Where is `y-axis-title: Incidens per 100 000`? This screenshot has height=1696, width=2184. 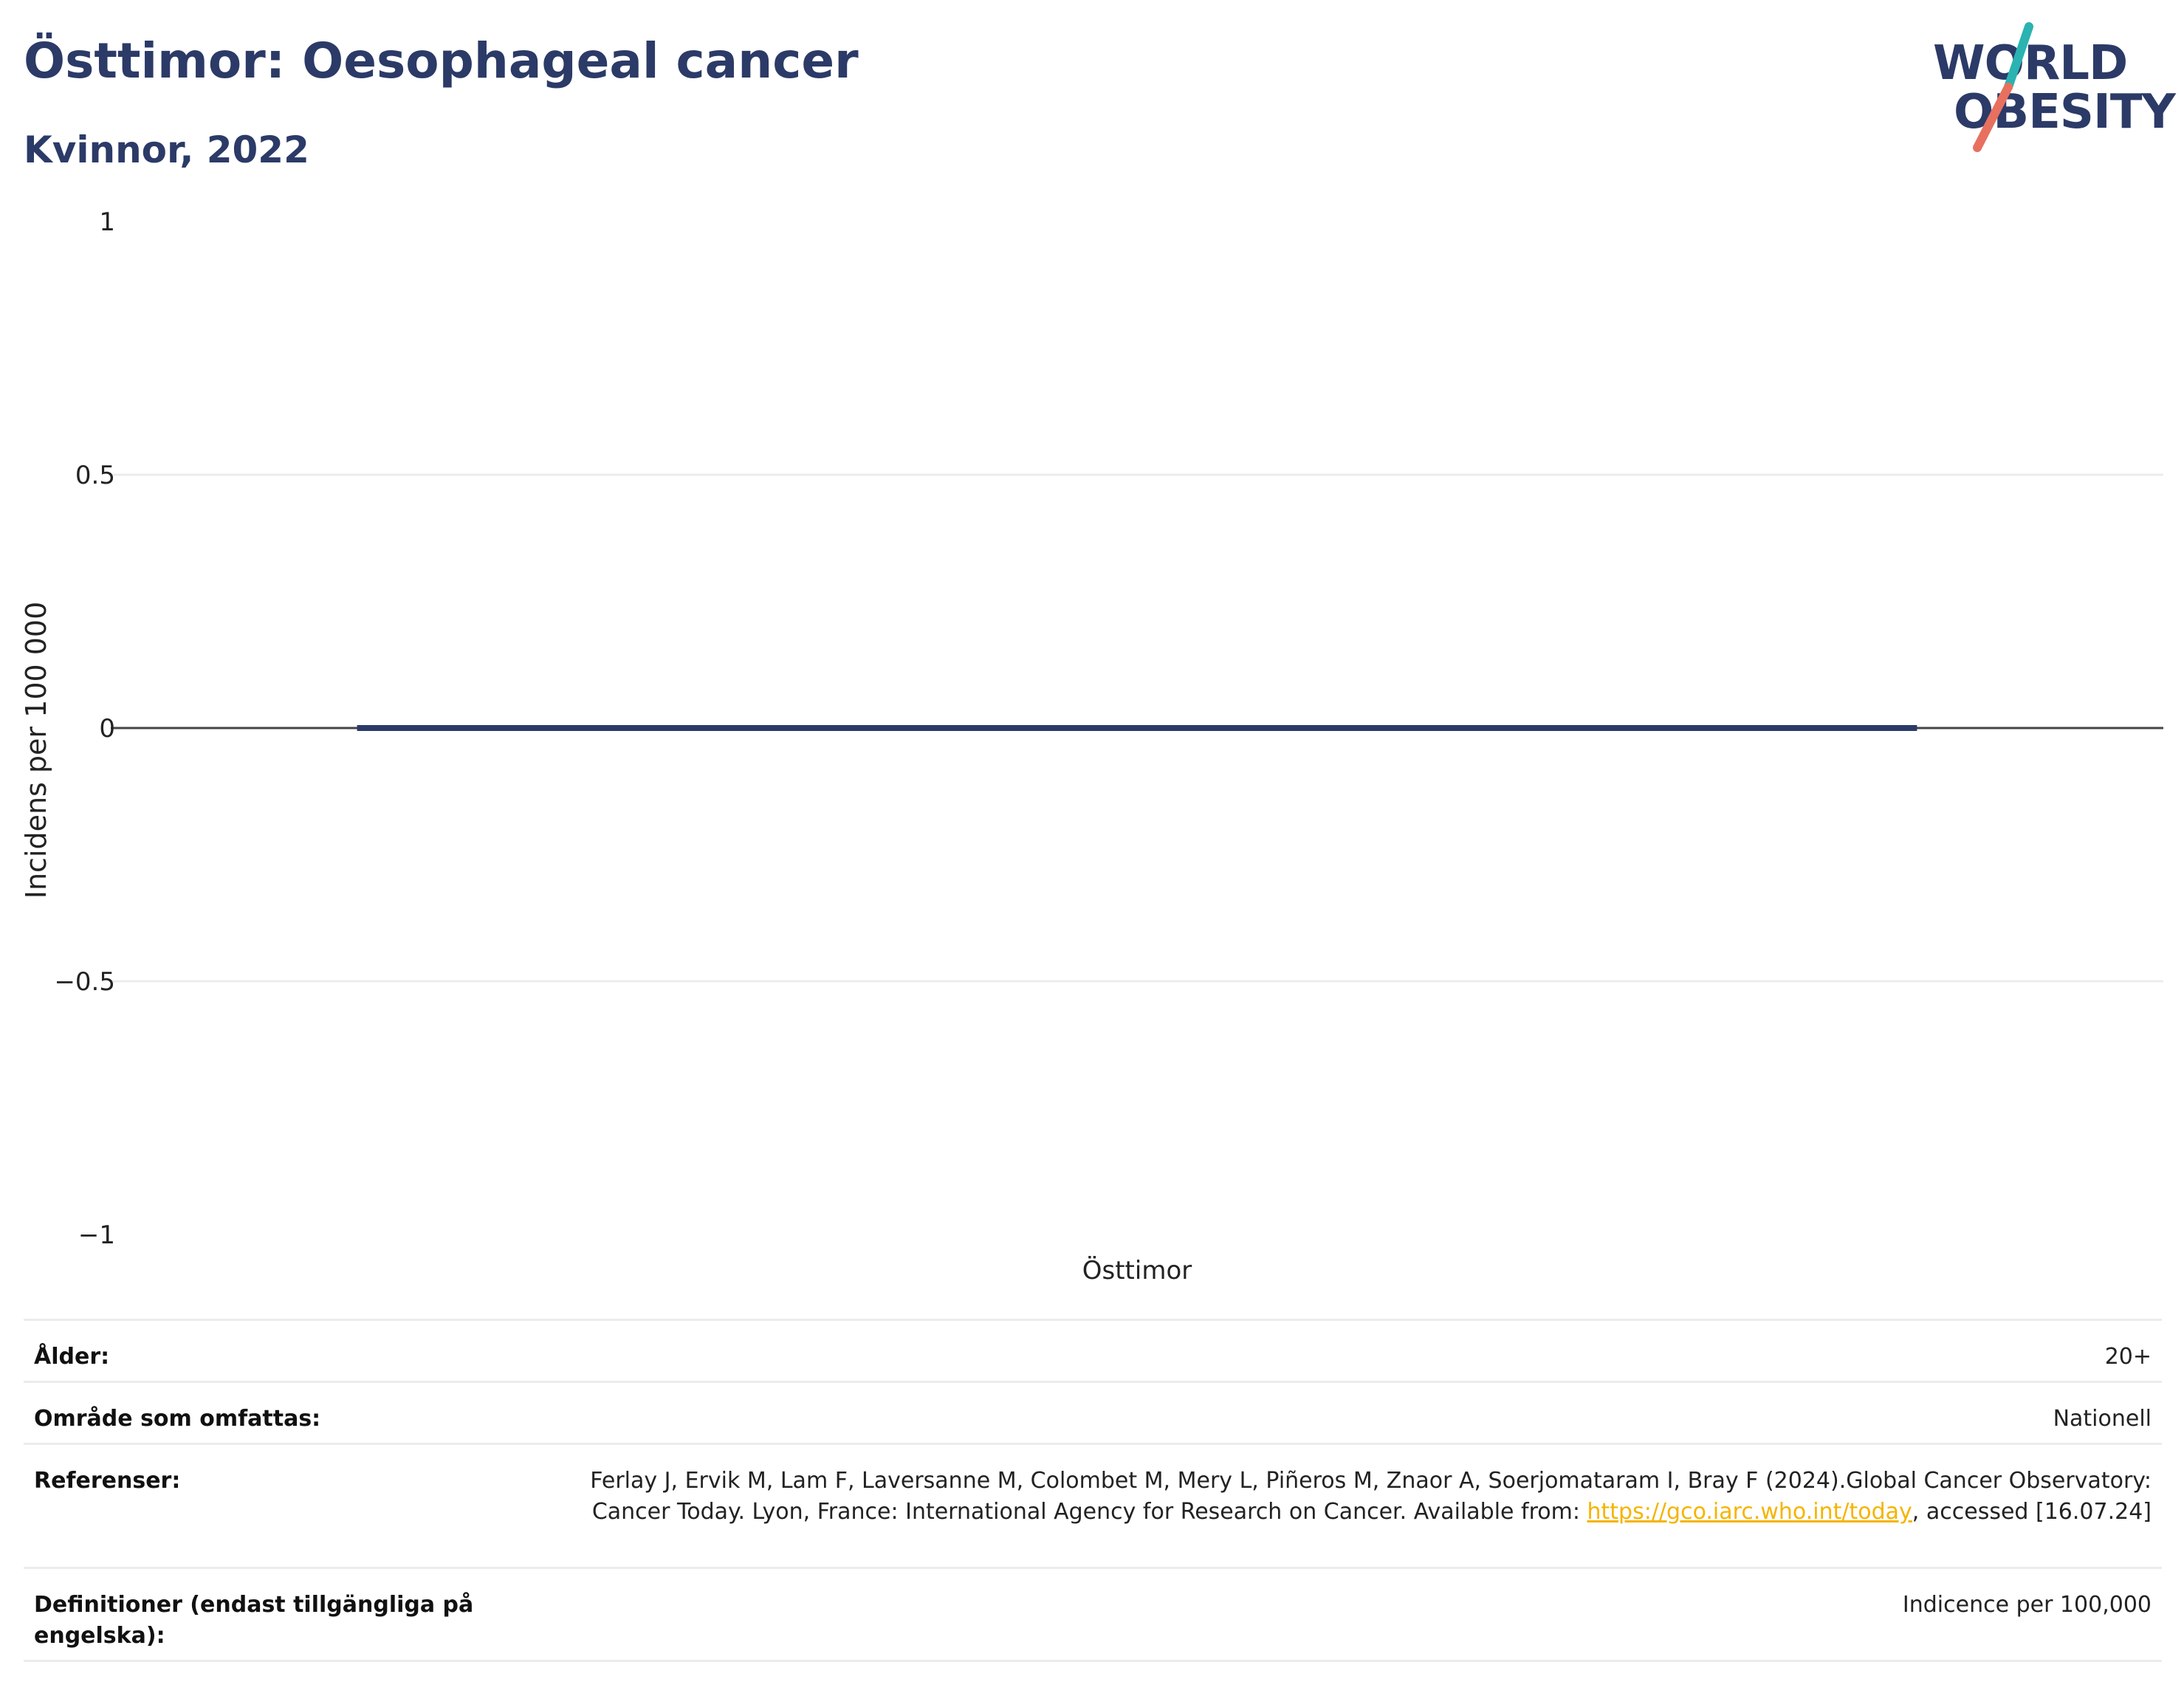 y-axis-title: Incidens per 100 000 is located at coordinates (36, 750).